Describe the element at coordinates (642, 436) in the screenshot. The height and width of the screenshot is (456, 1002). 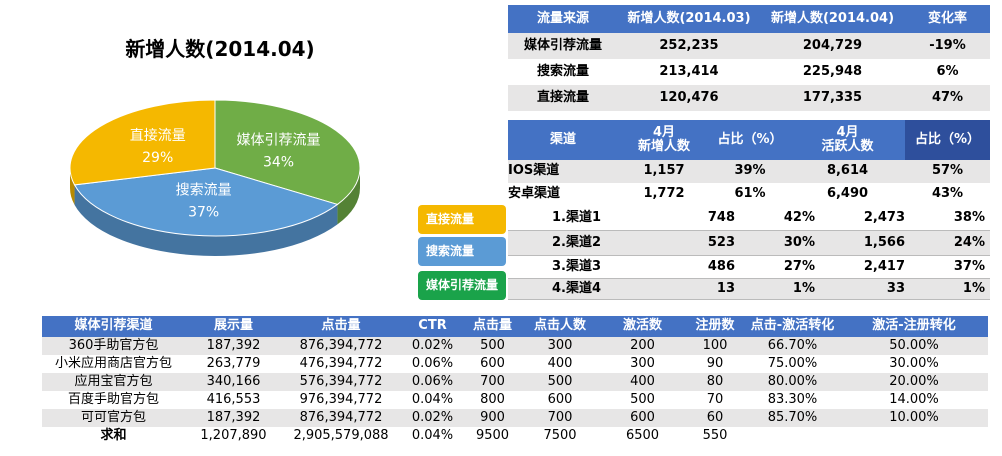
I see `table-cell: 6500` at that location.